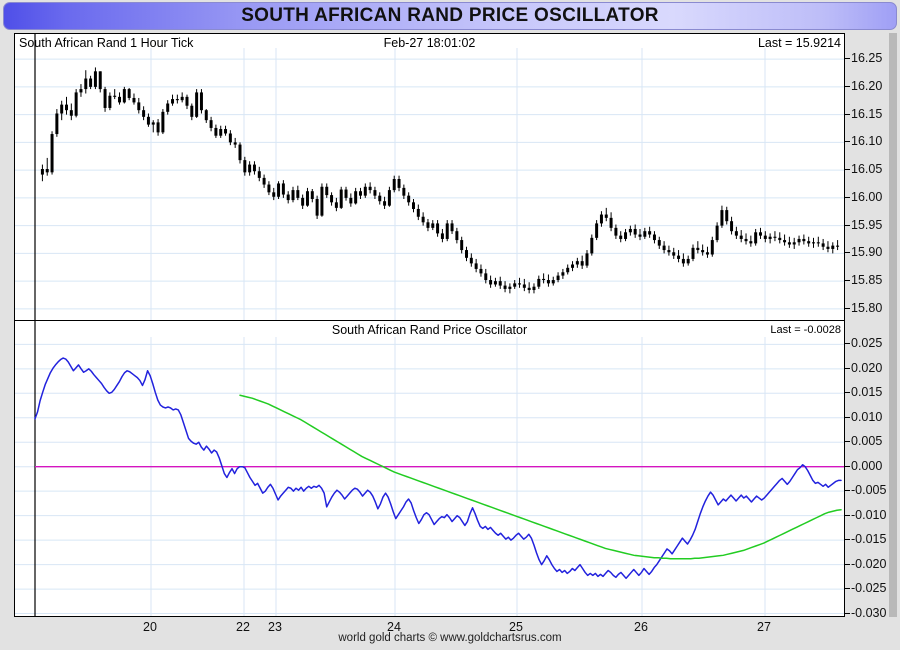 The width and height of the screenshot is (900, 650). What do you see at coordinates (516, 627) in the screenshot?
I see `date-axis-tick: 25` at bounding box center [516, 627].